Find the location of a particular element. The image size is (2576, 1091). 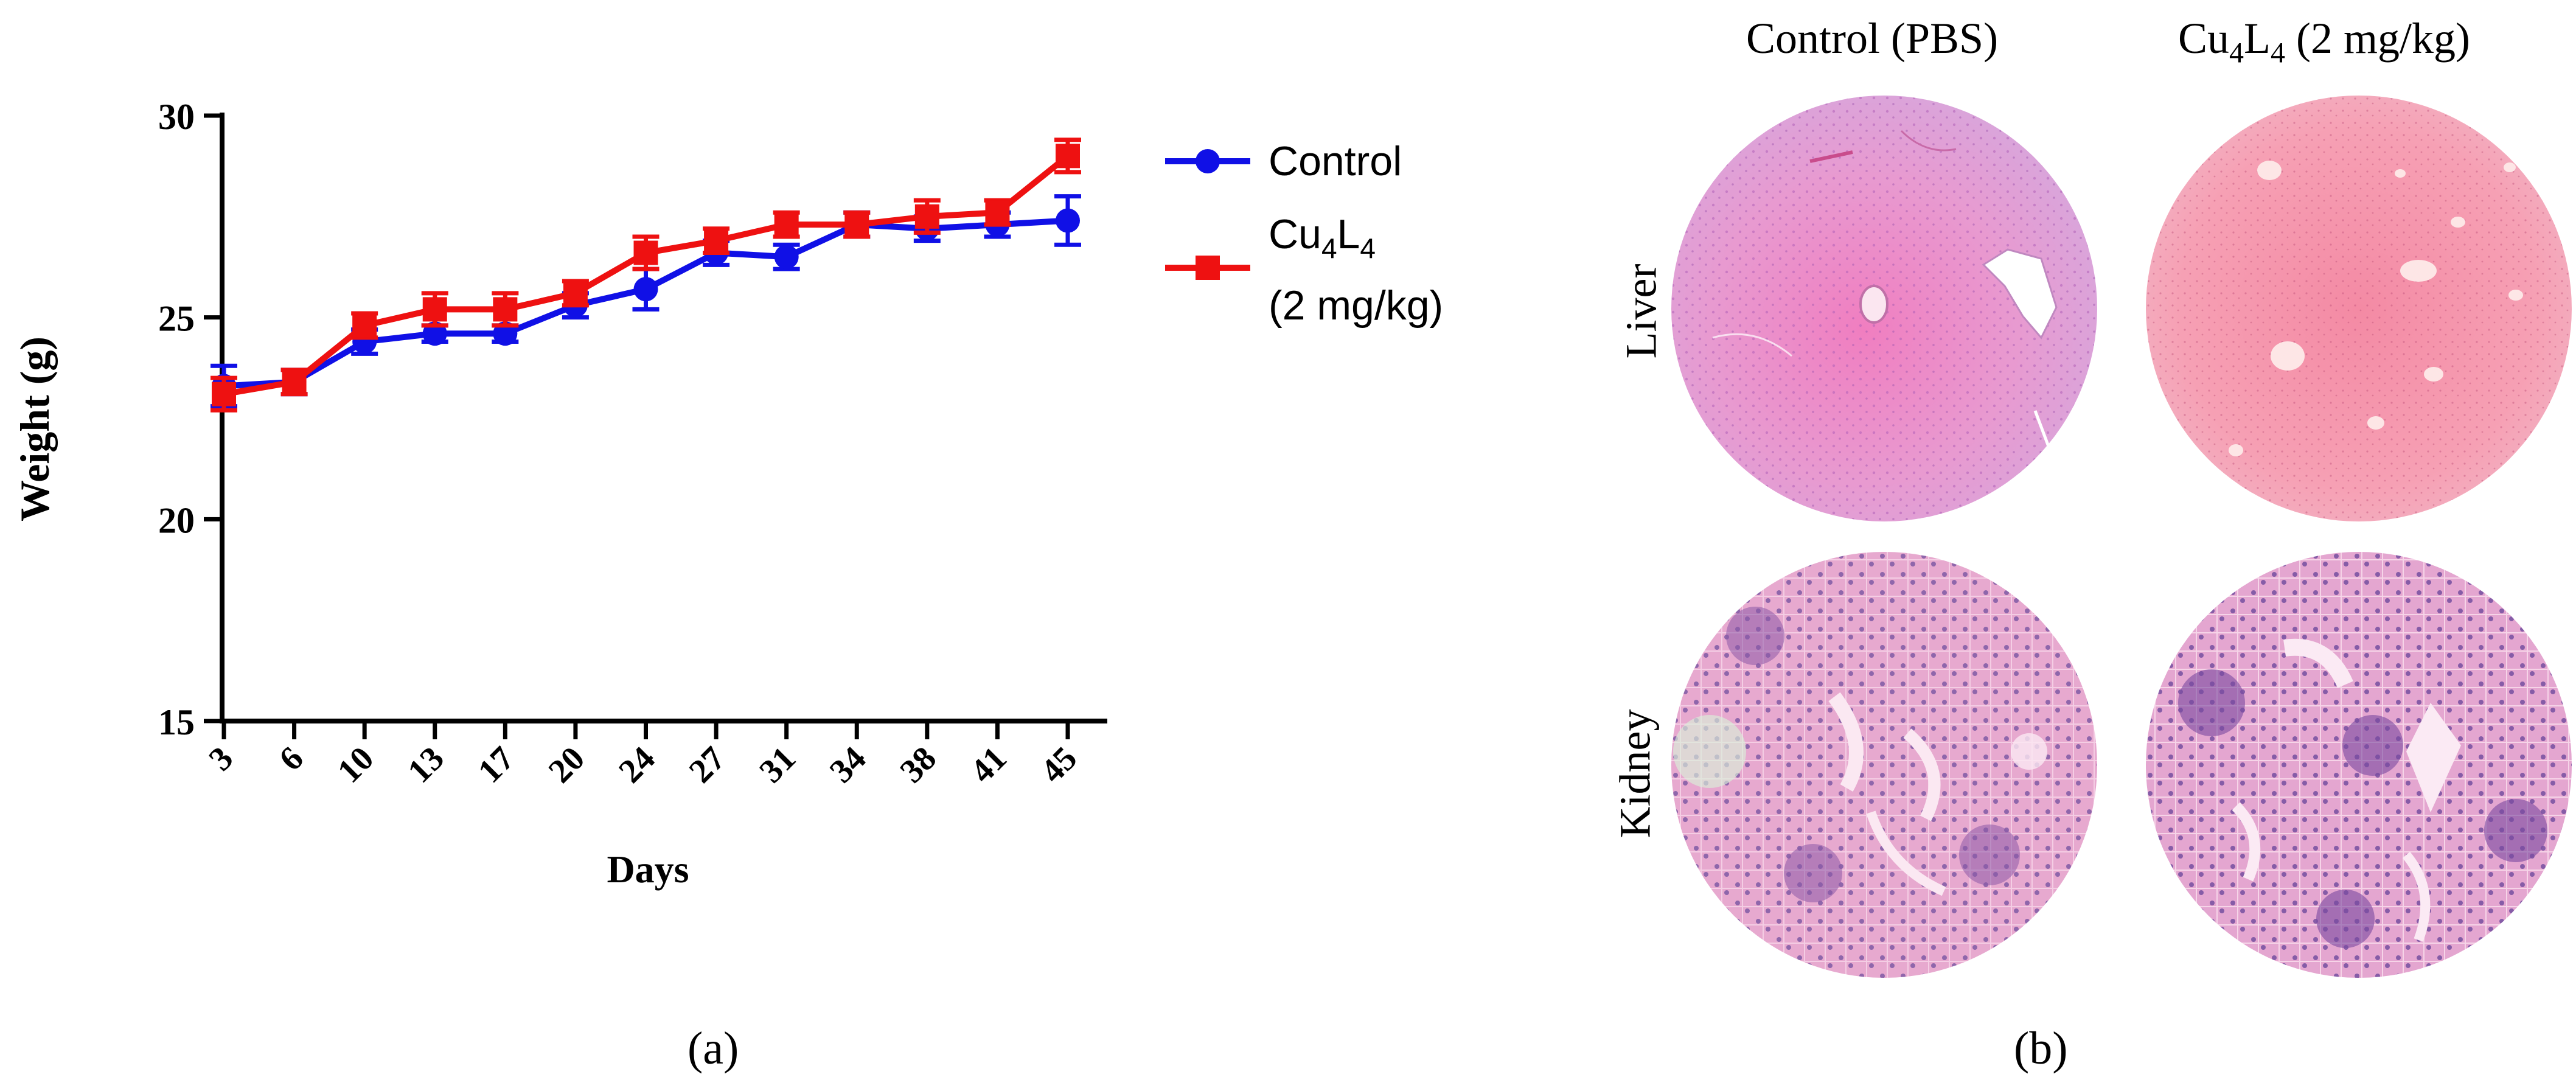

legend-control-label: Control is located at coordinates (1335, 161).